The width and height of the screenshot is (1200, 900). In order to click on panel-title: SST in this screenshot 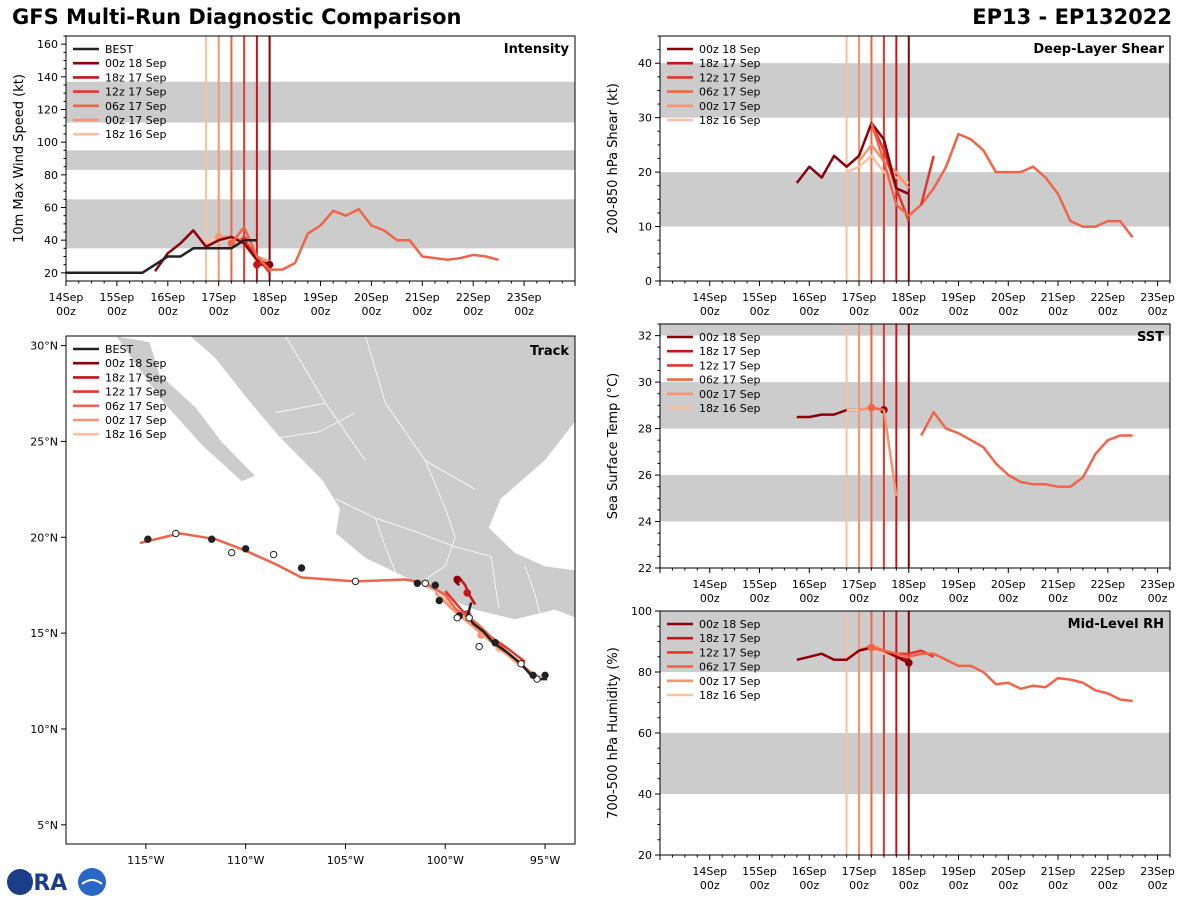, I will do `click(1150, 337)`.